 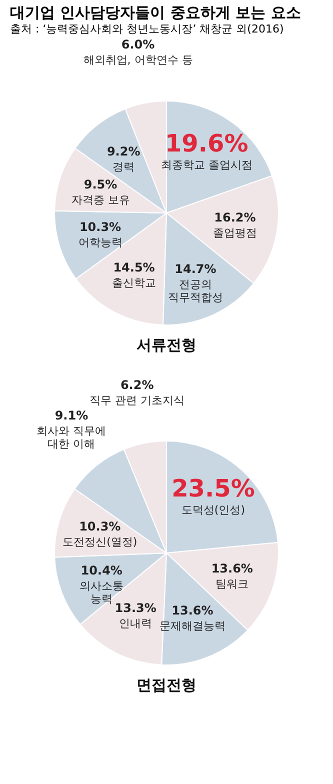 I want to click on slice-label: 도덕성(인성), so click(x=213, y=510).